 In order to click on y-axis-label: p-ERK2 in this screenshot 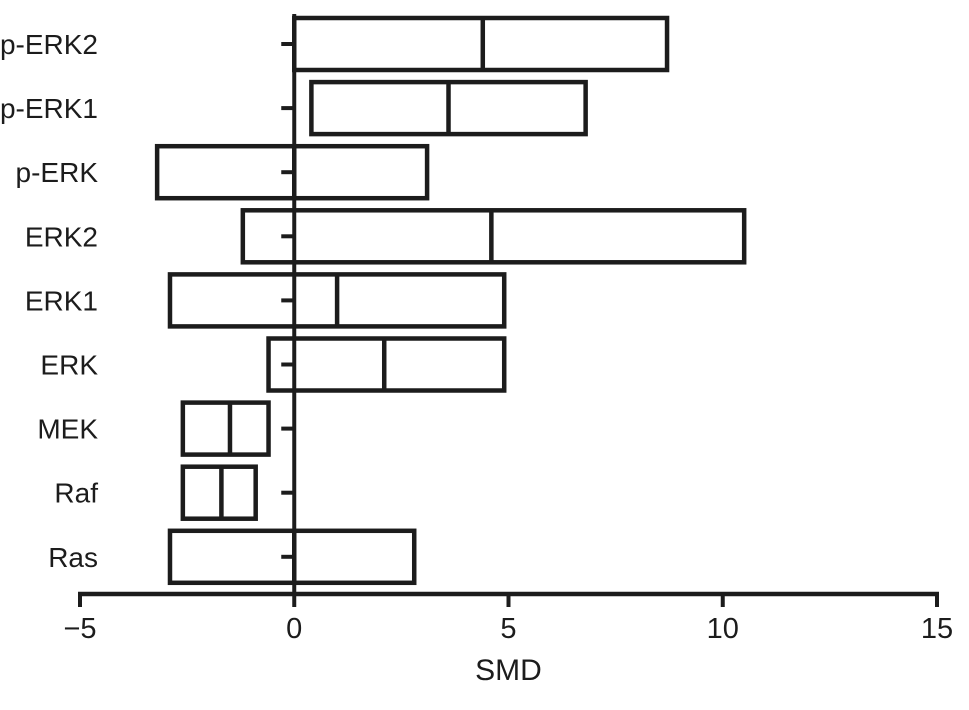, I will do `click(49, 44)`.